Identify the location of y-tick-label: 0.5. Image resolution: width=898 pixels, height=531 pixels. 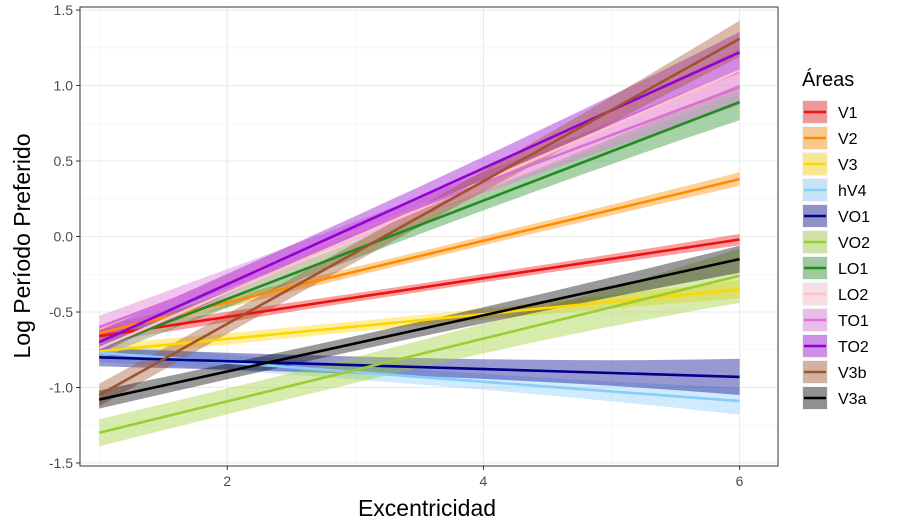
(64, 161).